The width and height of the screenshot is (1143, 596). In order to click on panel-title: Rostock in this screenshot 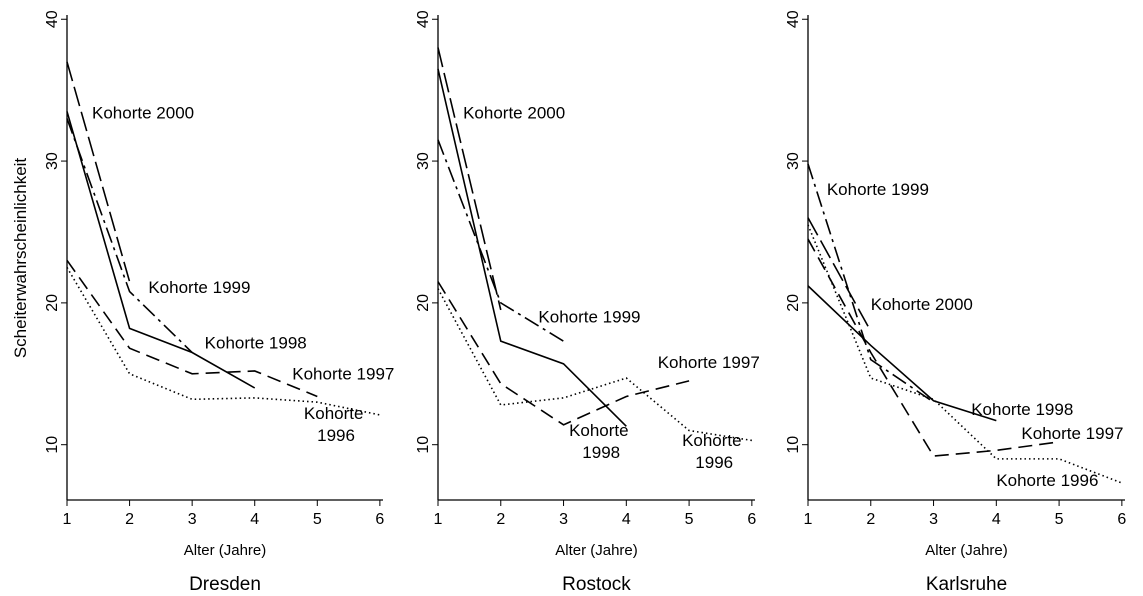, I will do `click(596, 584)`.